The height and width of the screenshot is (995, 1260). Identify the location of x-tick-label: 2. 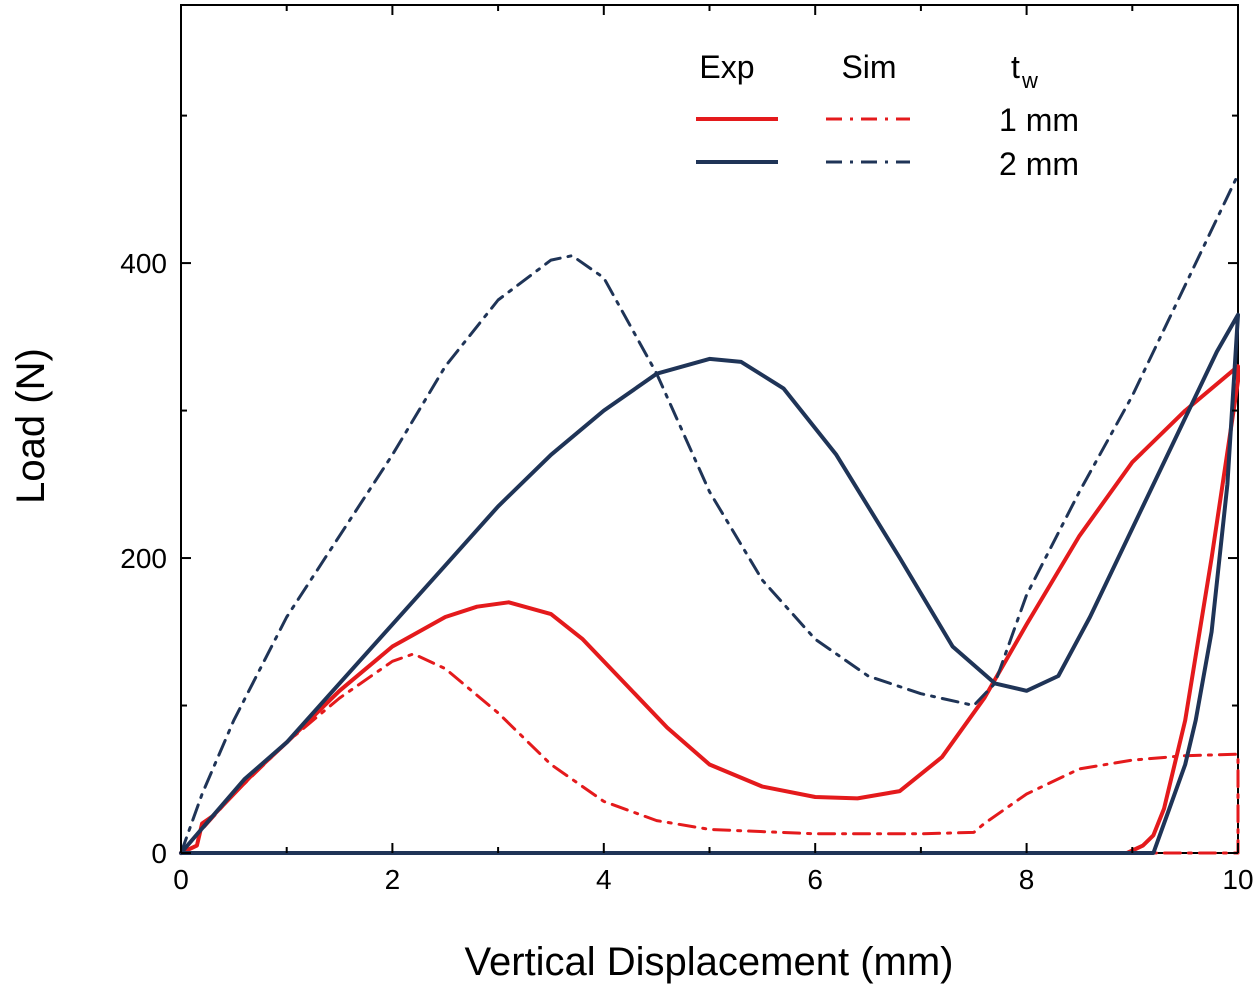
(393, 879).